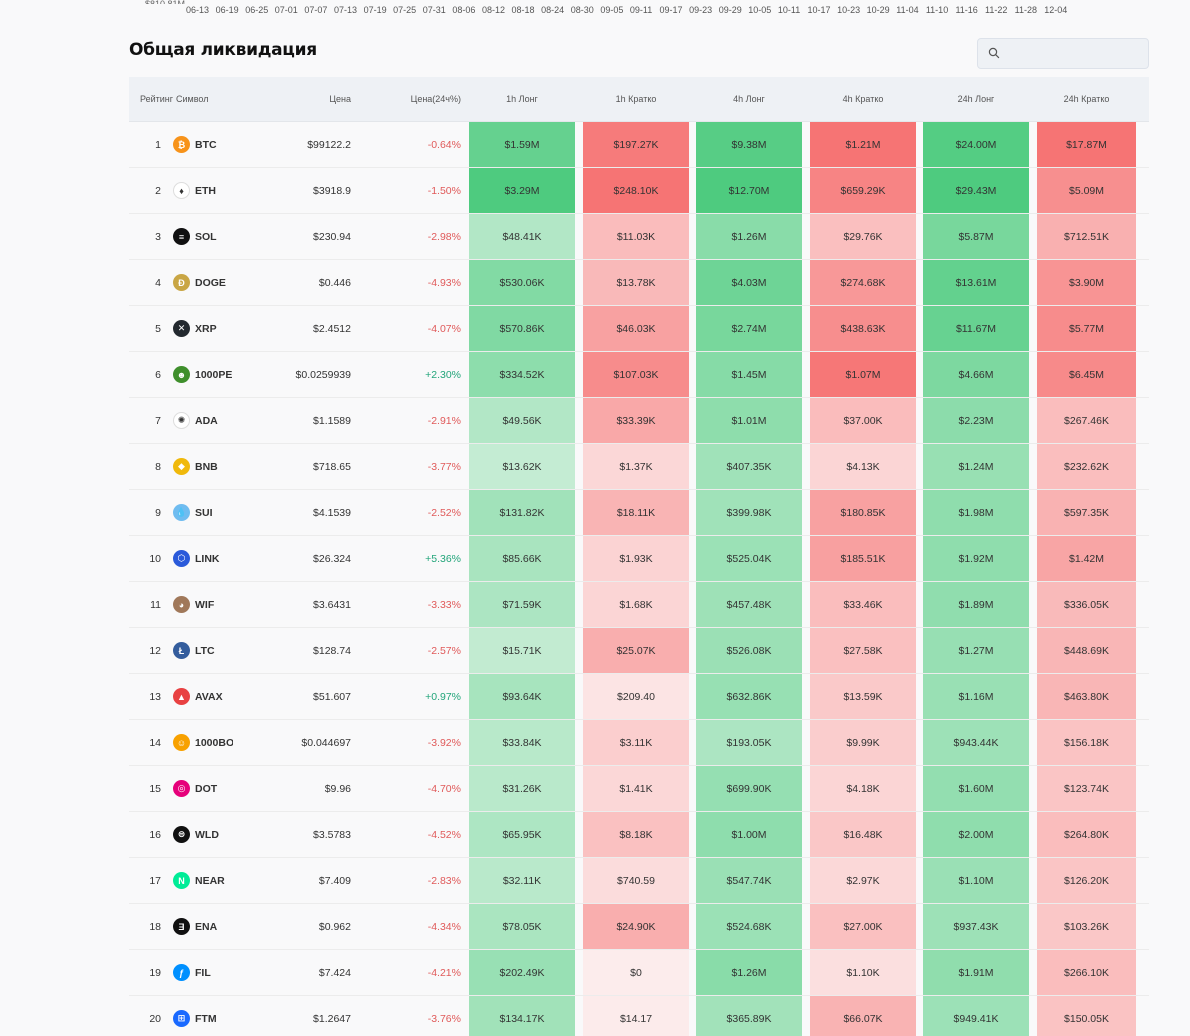  Describe the element at coordinates (994, 53) in the screenshot. I see `search-icon` at that location.